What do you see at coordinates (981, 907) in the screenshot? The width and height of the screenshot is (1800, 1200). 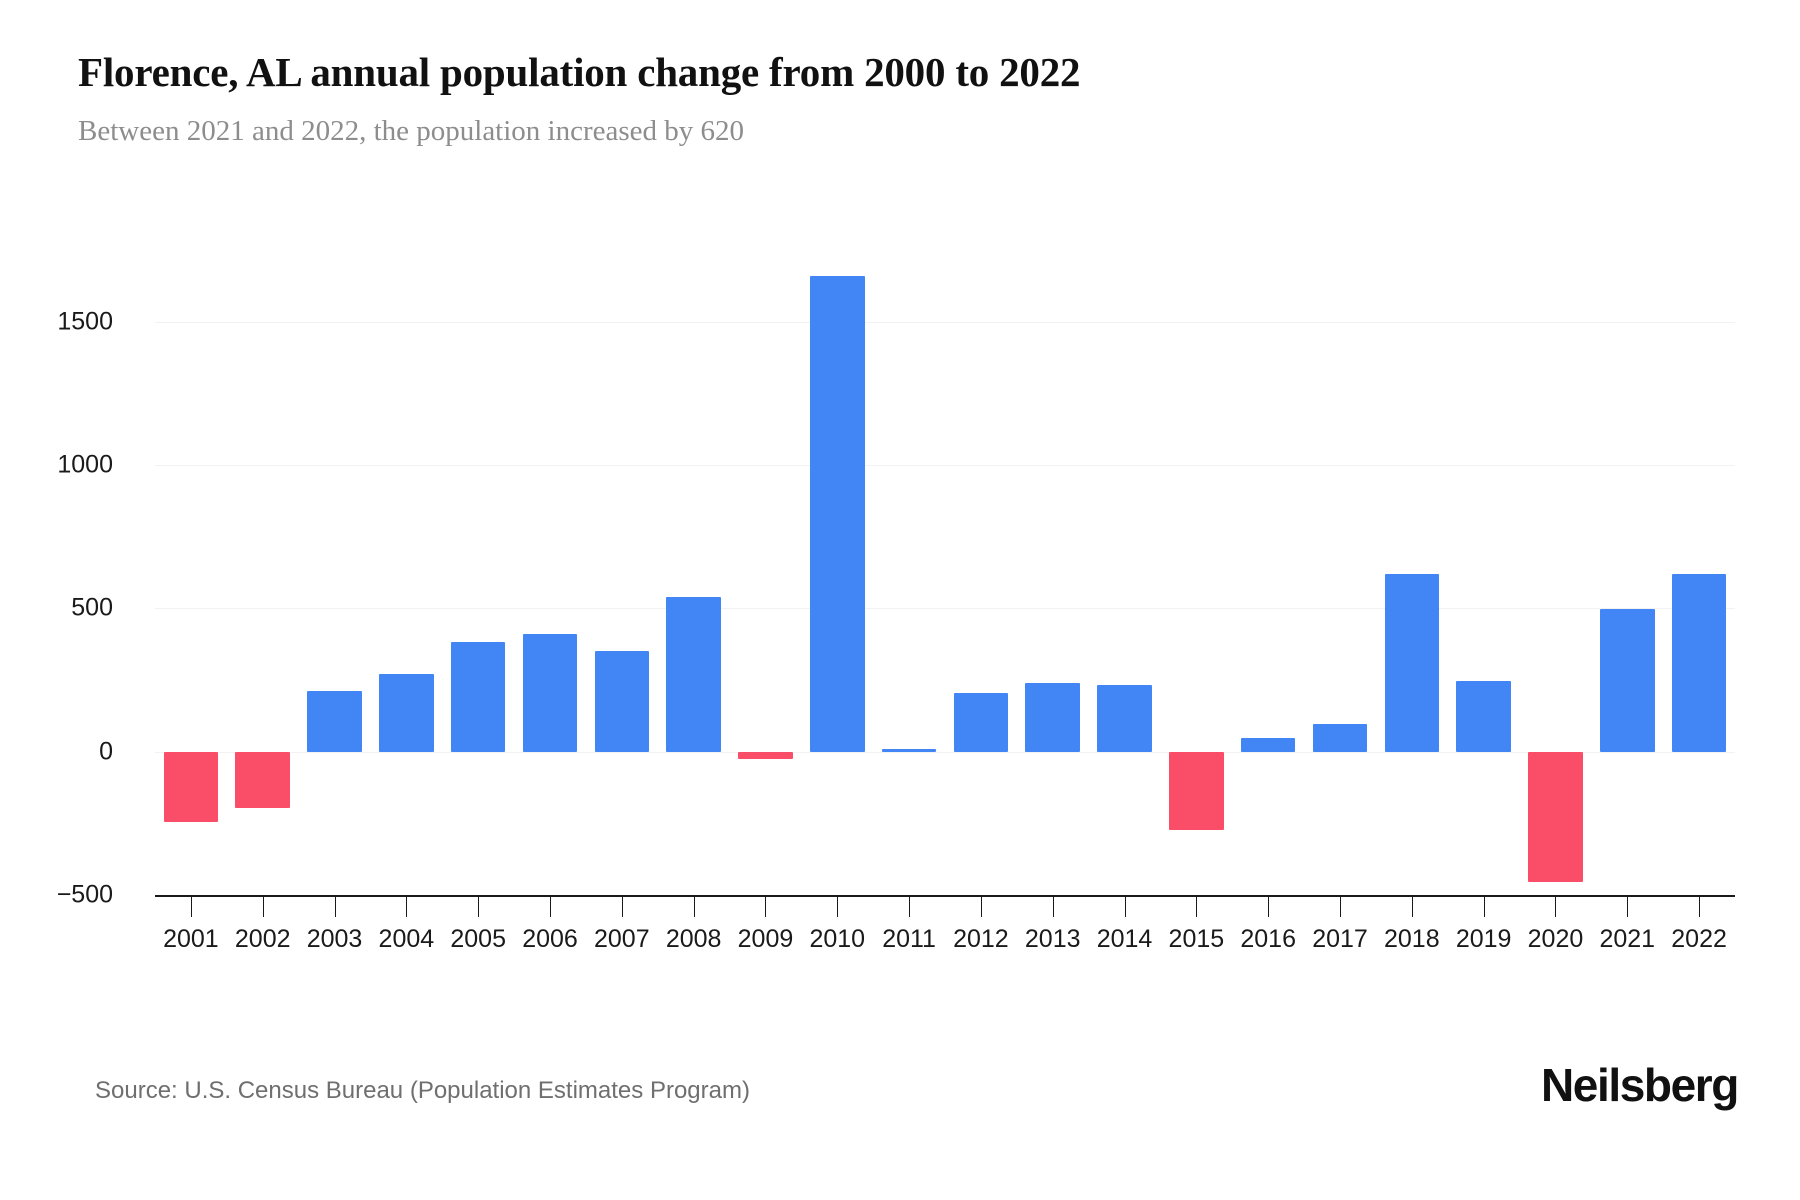 I see `x-tick-2012` at bounding box center [981, 907].